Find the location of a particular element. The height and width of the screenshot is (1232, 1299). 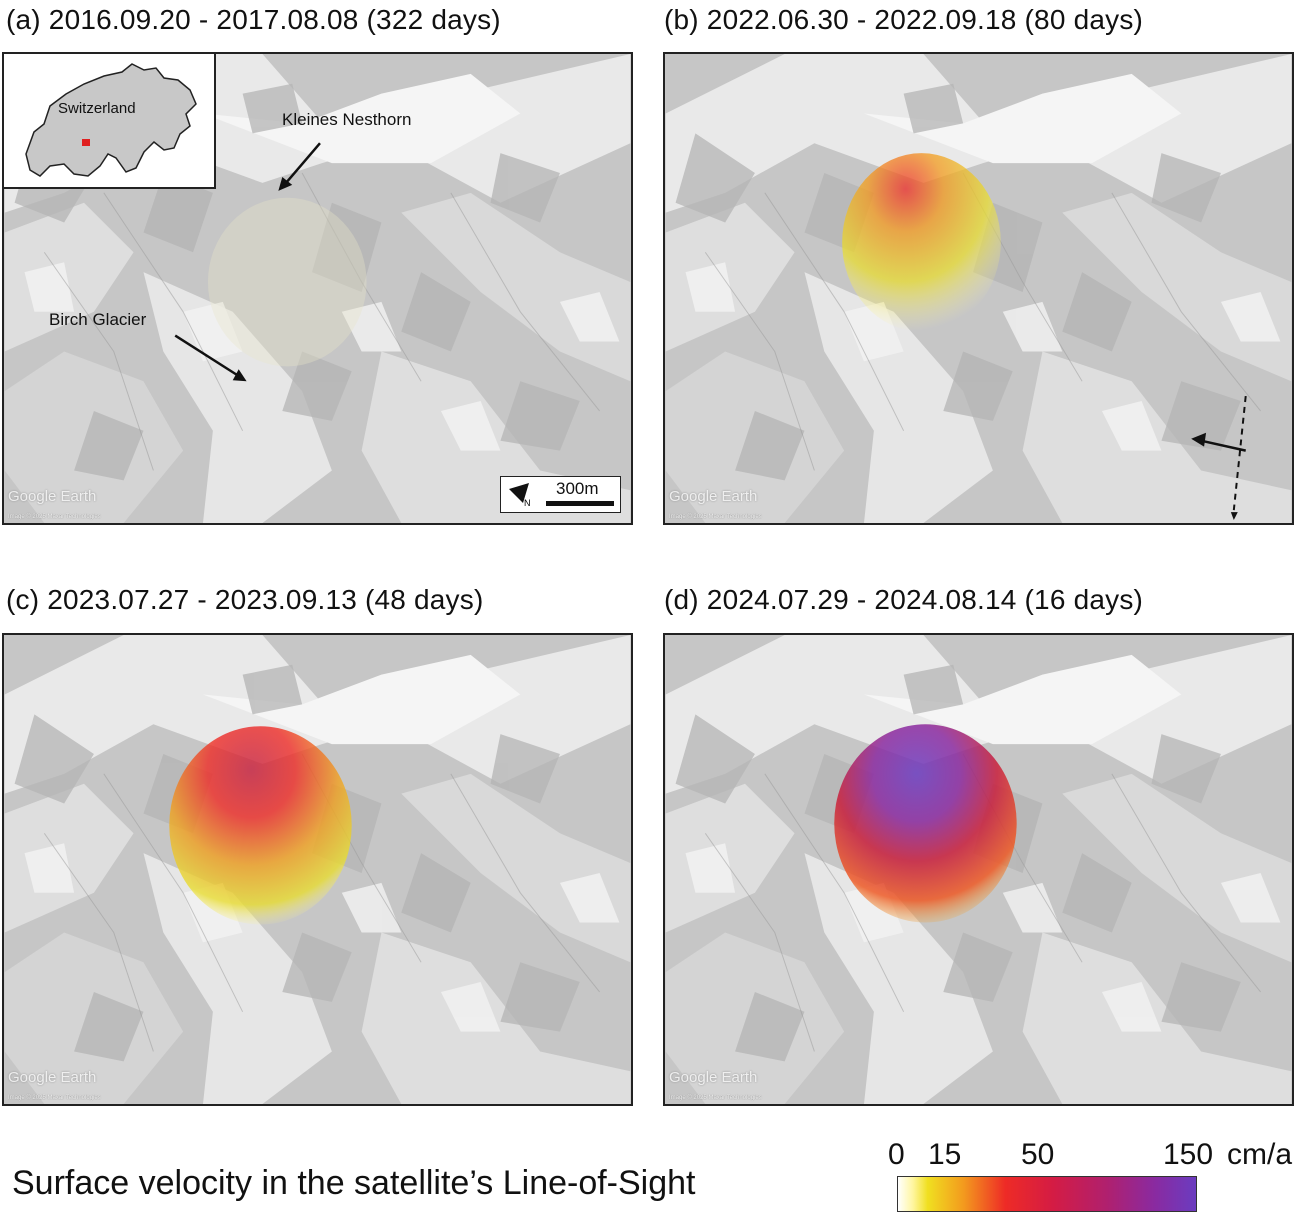

colorbar-unit: cm/a is located at coordinates (1260, 1154).